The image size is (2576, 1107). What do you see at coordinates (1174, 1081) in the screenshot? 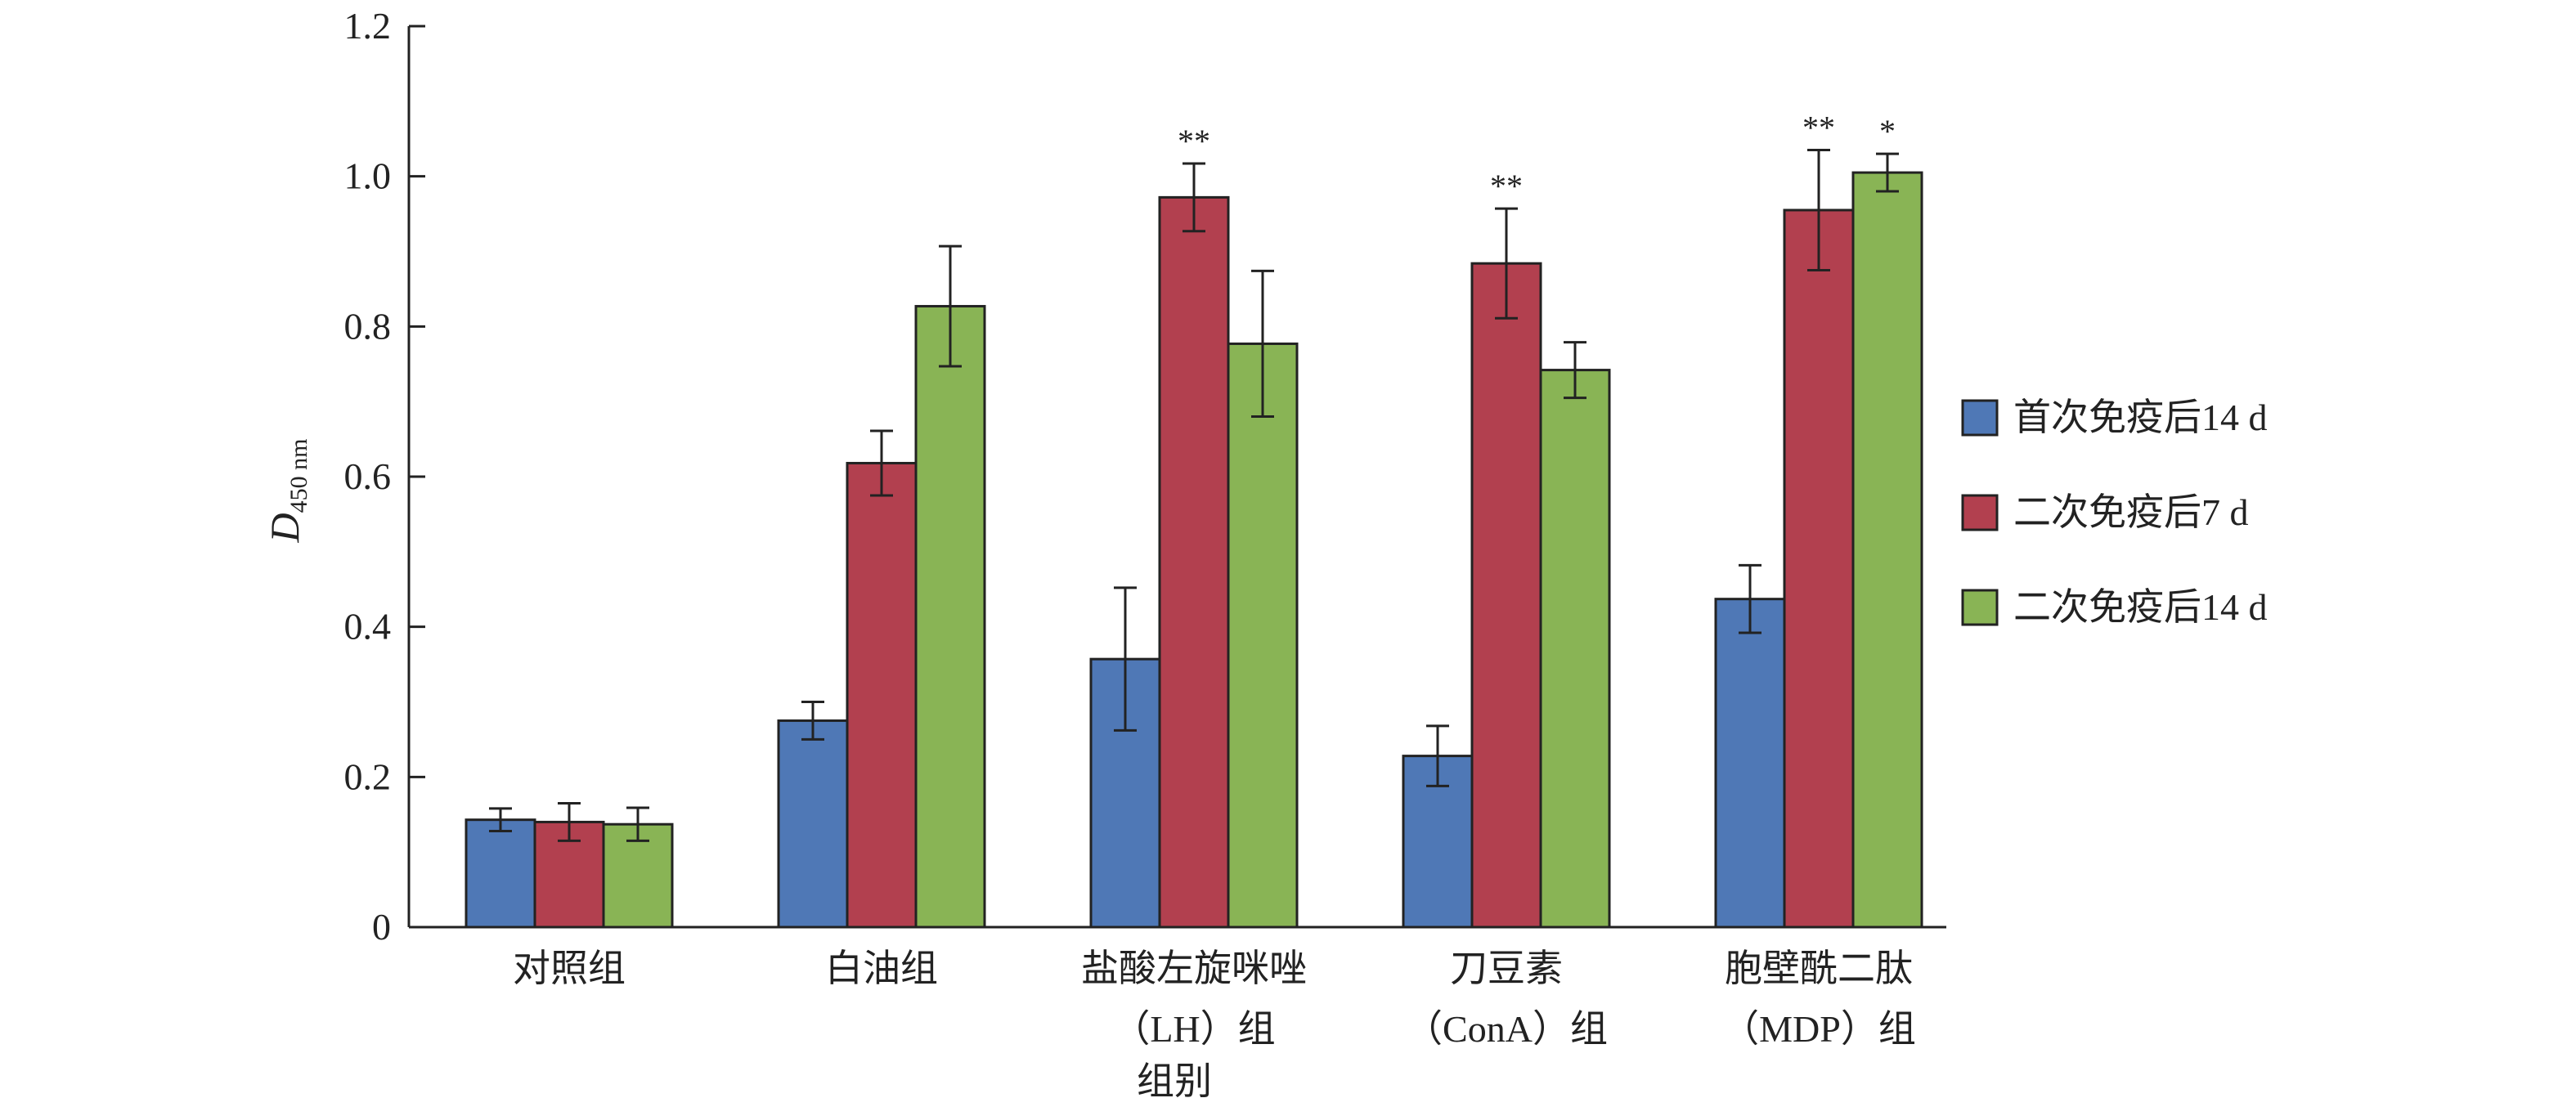
I see `x-axis-title: 组别` at bounding box center [1174, 1081].